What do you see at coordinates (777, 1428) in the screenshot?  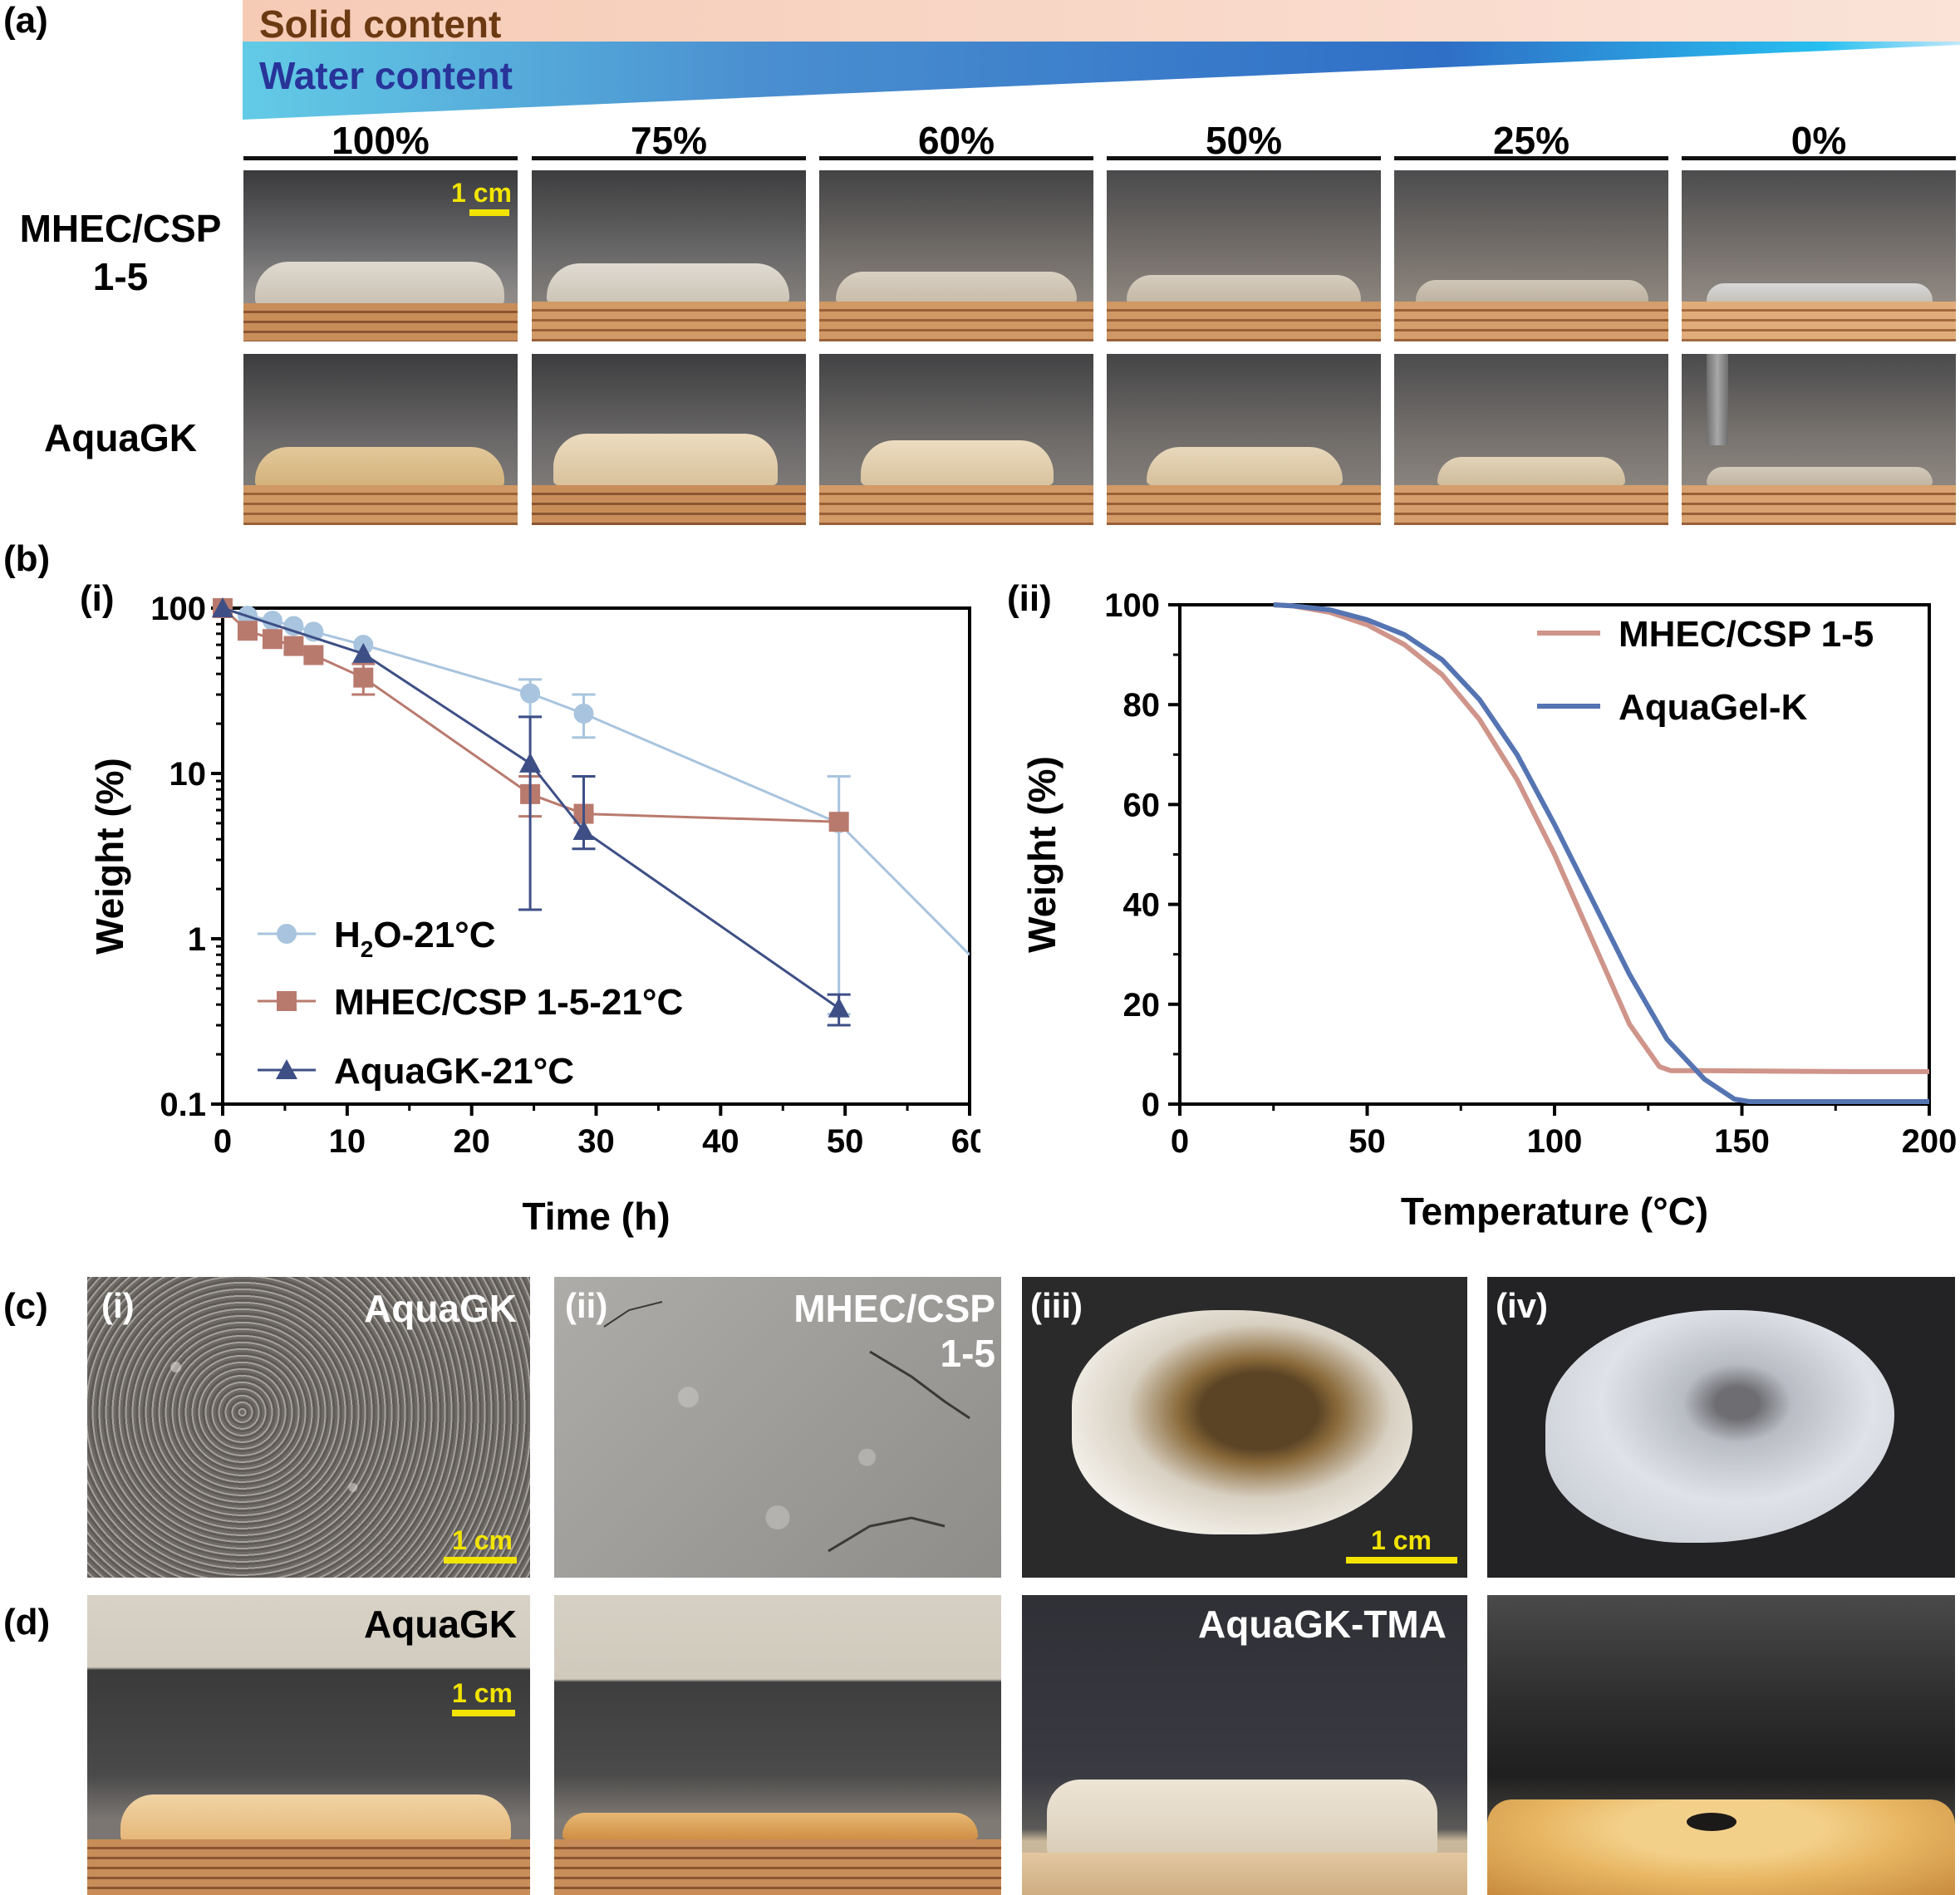 I see `photo-c-ii-mhec-surface` at bounding box center [777, 1428].